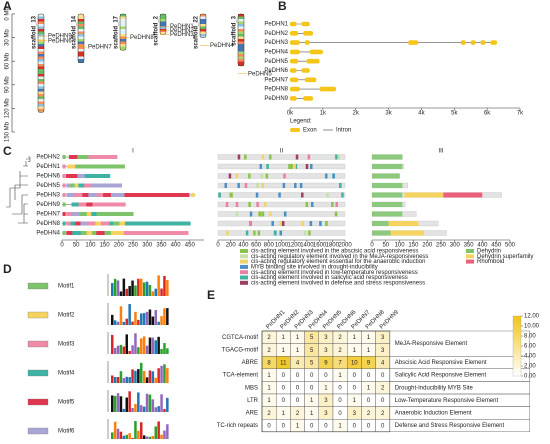 The width and height of the screenshot is (550, 444). Describe the element at coordinates (48, 177) in the screenshot. I see `gene-name: PeDHN6` at that location.